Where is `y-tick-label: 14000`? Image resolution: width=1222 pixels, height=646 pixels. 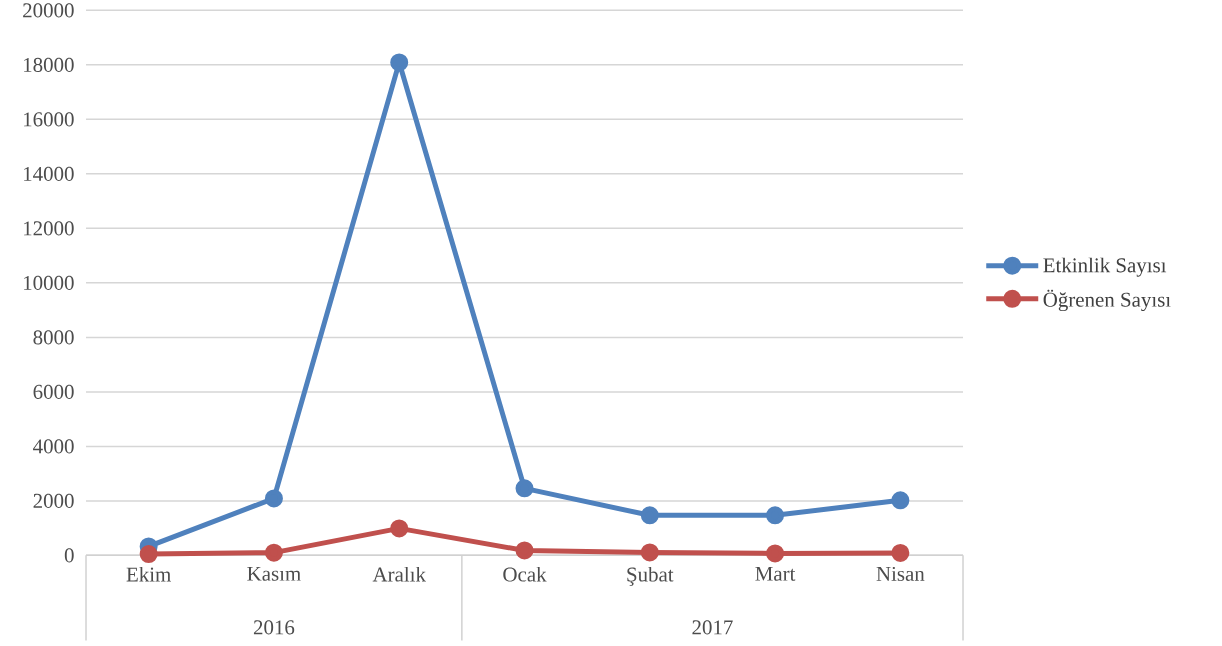
y-tick-label: 14000 is located at coordinates (49, 173).